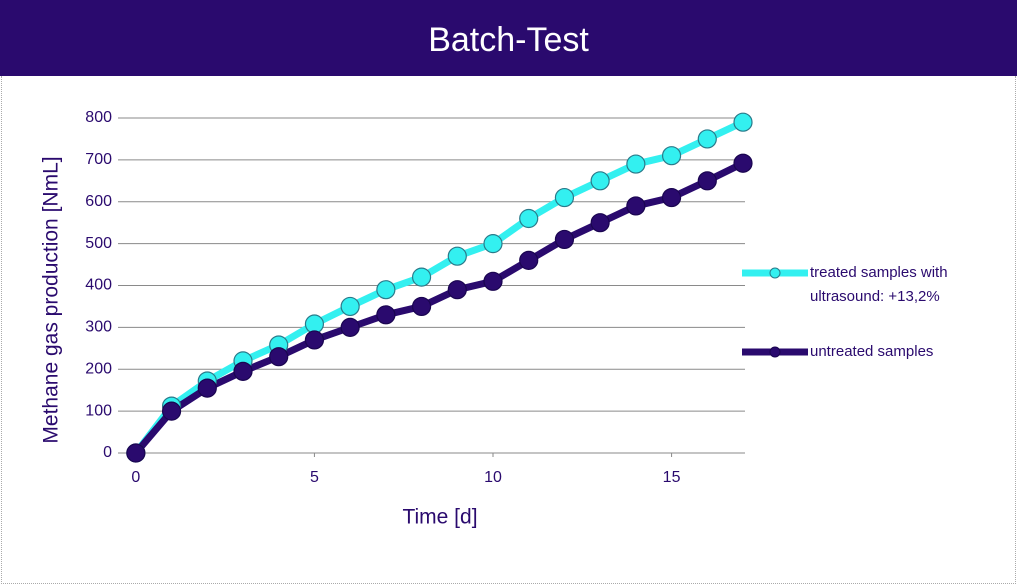 The image size is (1017, 585). What do you see at coordinates (672, 477) in the screenshot?
I see `x-tick-label: 15` at bounding box center [672, 477].